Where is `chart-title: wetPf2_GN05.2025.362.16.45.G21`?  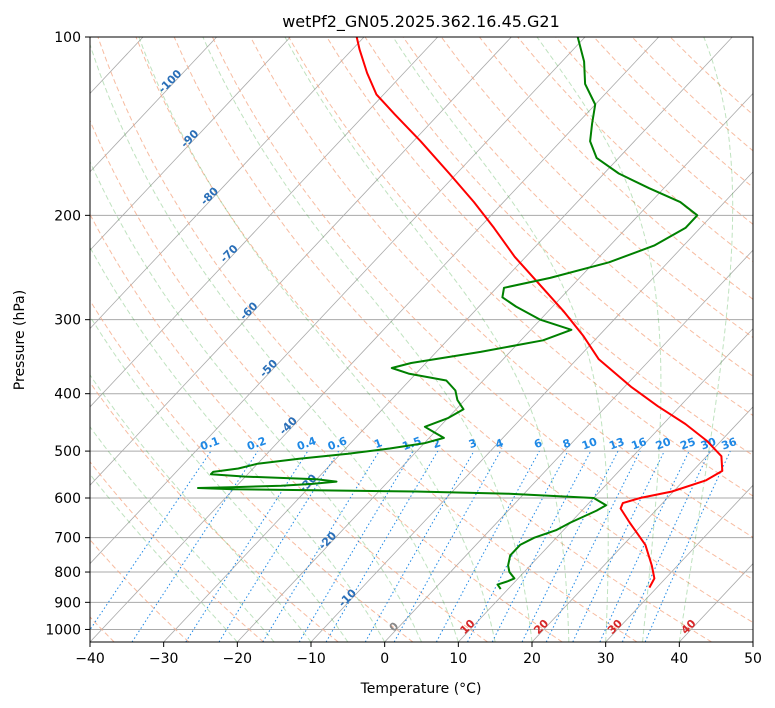
chart-title: wetPf2_GN05.2025.362.16.45.G21 is located at coordinates (421, 22).